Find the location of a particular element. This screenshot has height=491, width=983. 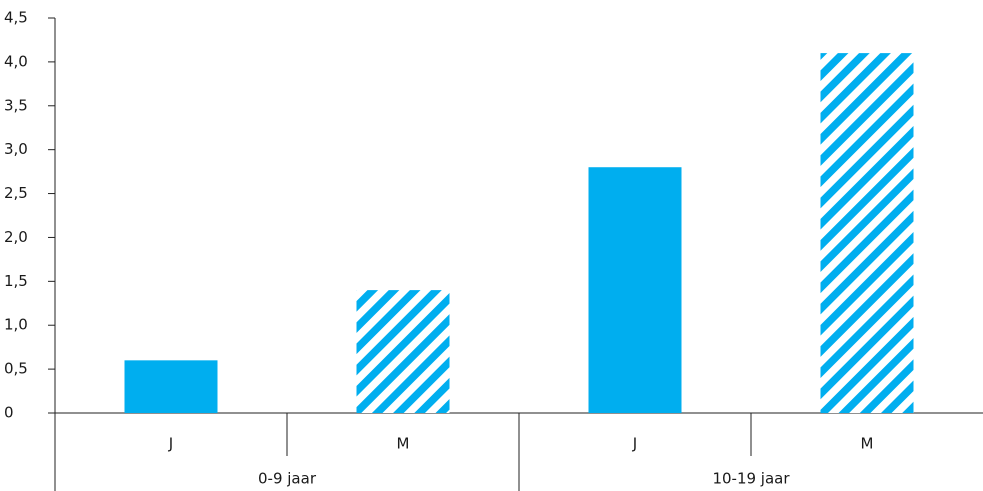

y-axis-ticks: 0 0,5 1,0 1,5 2,0 2,5 3,0 3,5 4,0 4,5 is located at coordinates (29, 215).